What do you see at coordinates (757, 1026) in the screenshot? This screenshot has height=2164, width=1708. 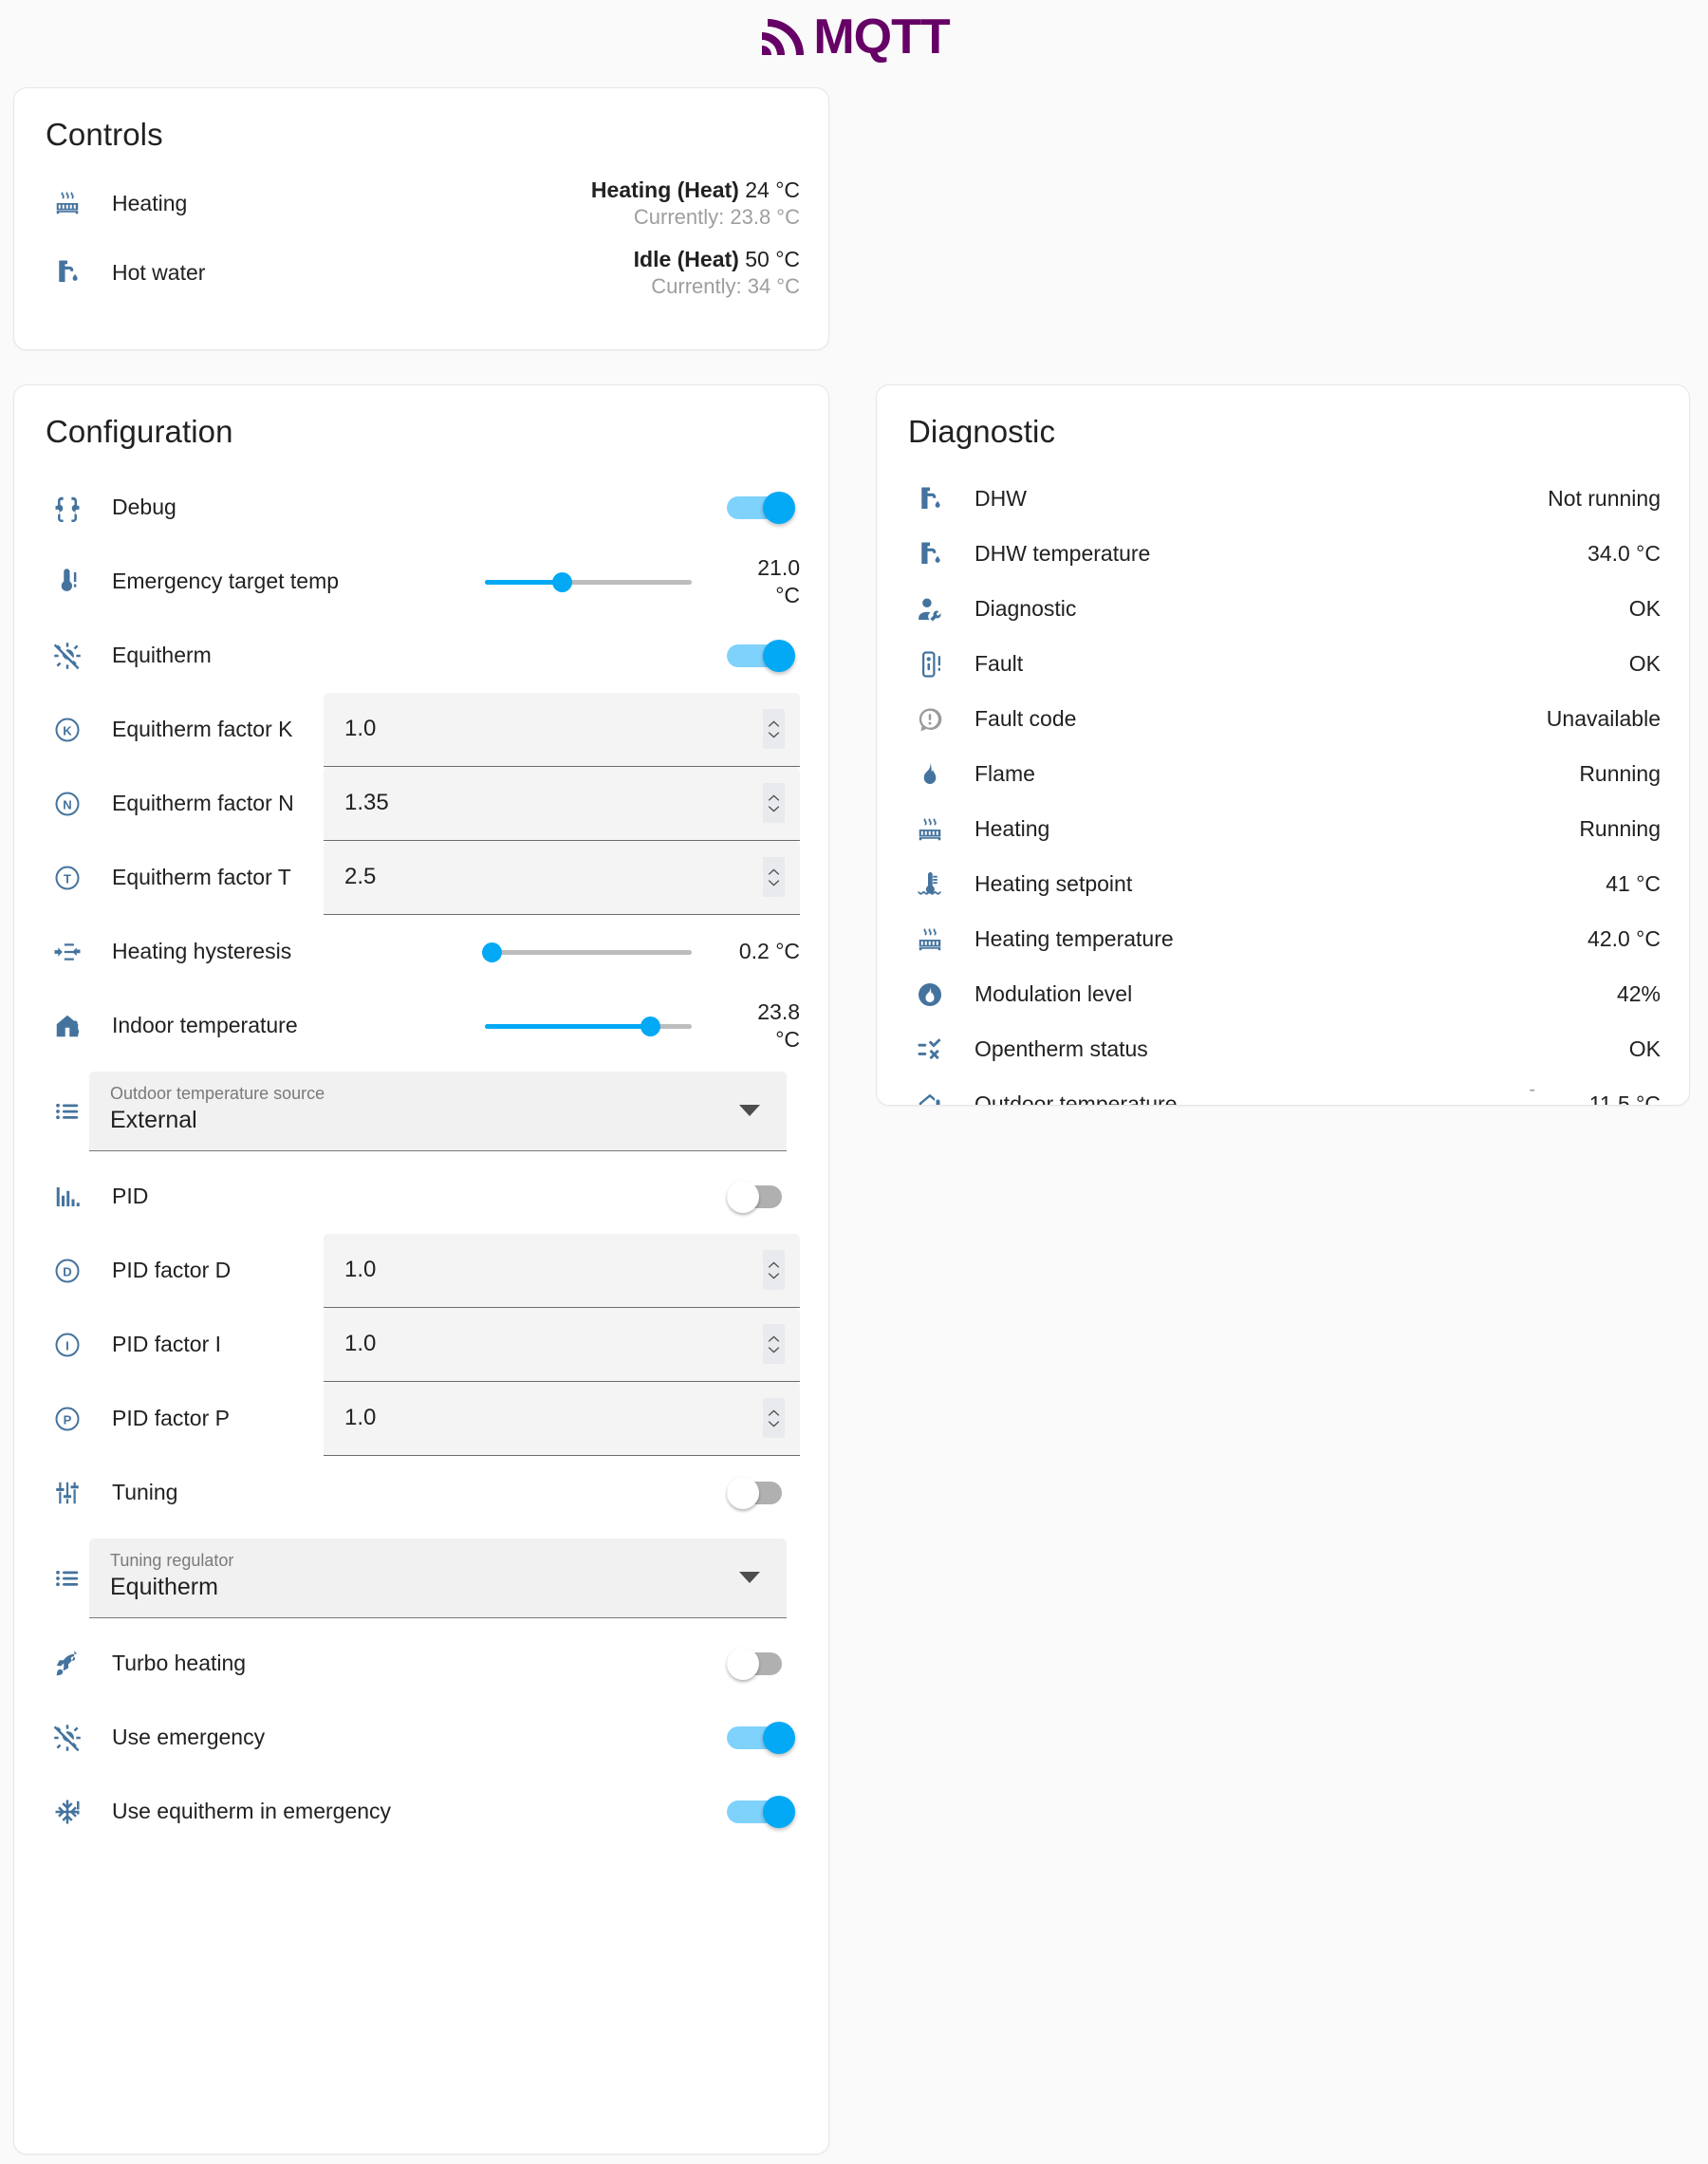 I see `config-slider-value: 23.8 °C` at bounding box center [757, 1026].